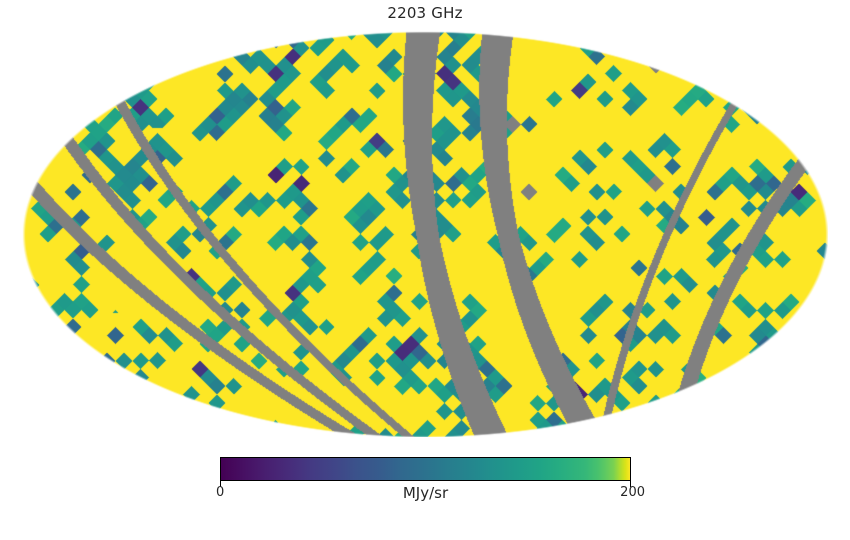 The image size is (850, 540). Describe the element at coordinates (425, 469) in the screenshot. I see `colorbar-gradient` at that location.